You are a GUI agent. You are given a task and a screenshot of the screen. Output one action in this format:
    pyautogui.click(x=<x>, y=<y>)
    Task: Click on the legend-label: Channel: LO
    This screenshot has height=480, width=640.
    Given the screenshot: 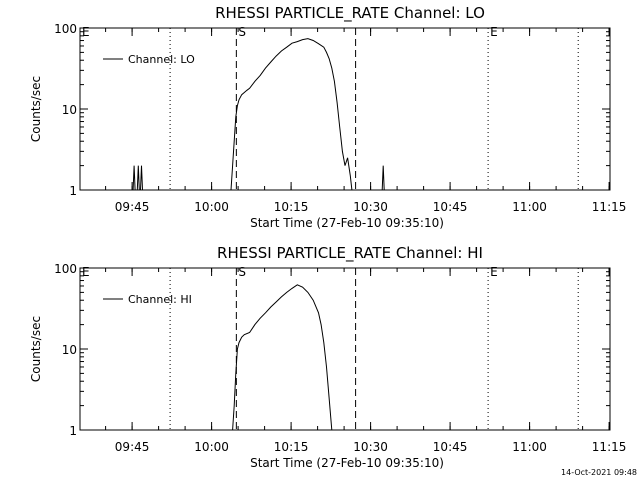 What is the action you would take?
    pyautogui.click(x=161, y=59)
    